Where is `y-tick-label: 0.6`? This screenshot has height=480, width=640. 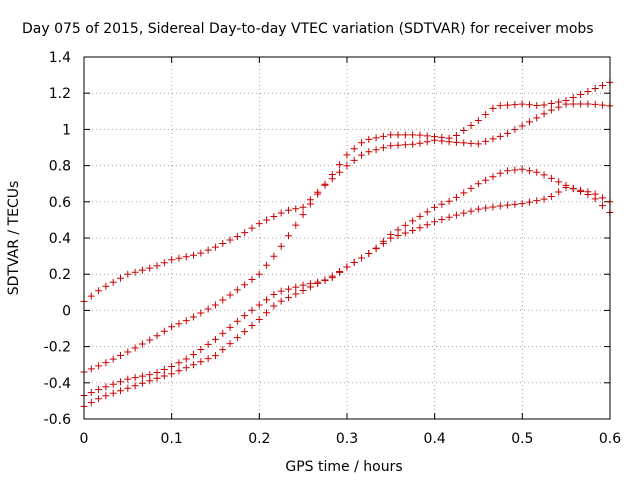 y-tick-label: 0.6 is located at coordinates (60, 203).